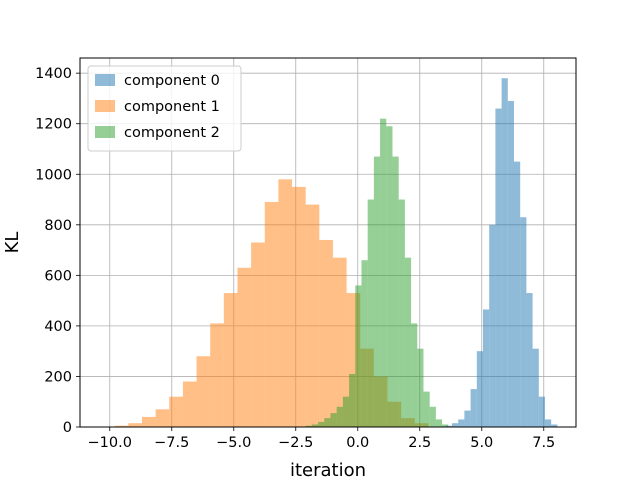  What do you see at coordinates (53, 175) in the screenshot?
I see `y-tick-label: 1000` at bounding box center [53, 175].